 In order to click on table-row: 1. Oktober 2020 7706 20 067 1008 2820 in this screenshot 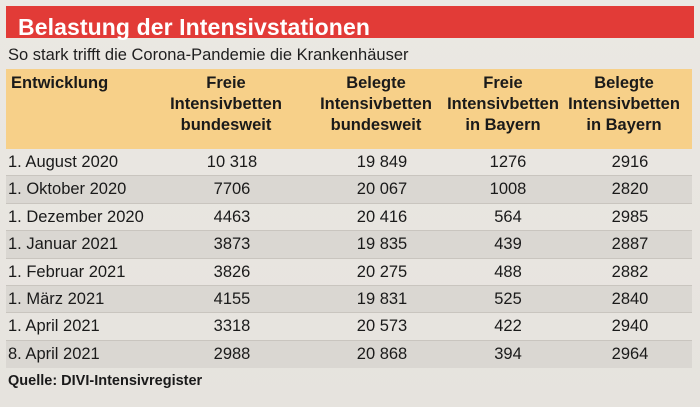, I will do `click(349, 190)`.